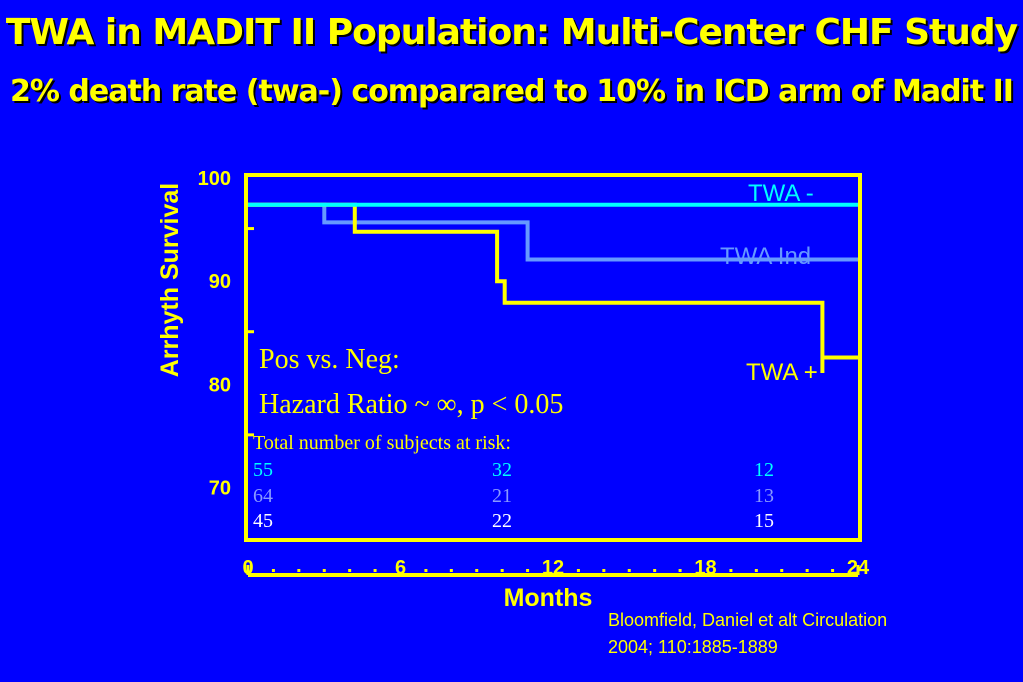  What do you see at coordinates (502, 496) in the screenshot?
I see `at-risk-value: 21` at bounding box center [502, 496].